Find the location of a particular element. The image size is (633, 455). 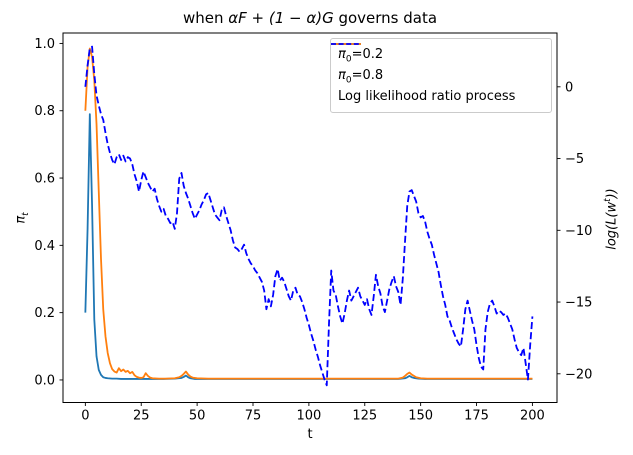

y-tick-label-left: 0.6 is located at coordinates (44, 179).